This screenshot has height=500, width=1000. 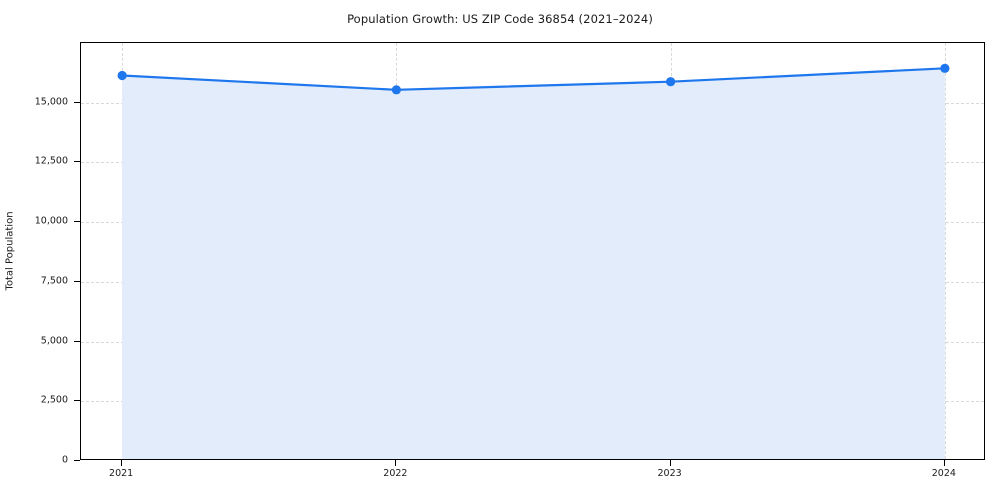 What do you see at coordinates (51, 102) in the screenshot?
I see `y-axis-tick-label: 15,000` at bounding box center [51, 102].